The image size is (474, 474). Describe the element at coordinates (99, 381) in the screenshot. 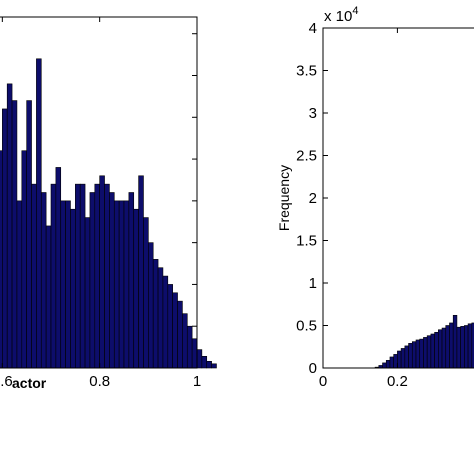

I see `left-x-tick-label: 0.8` at that location.